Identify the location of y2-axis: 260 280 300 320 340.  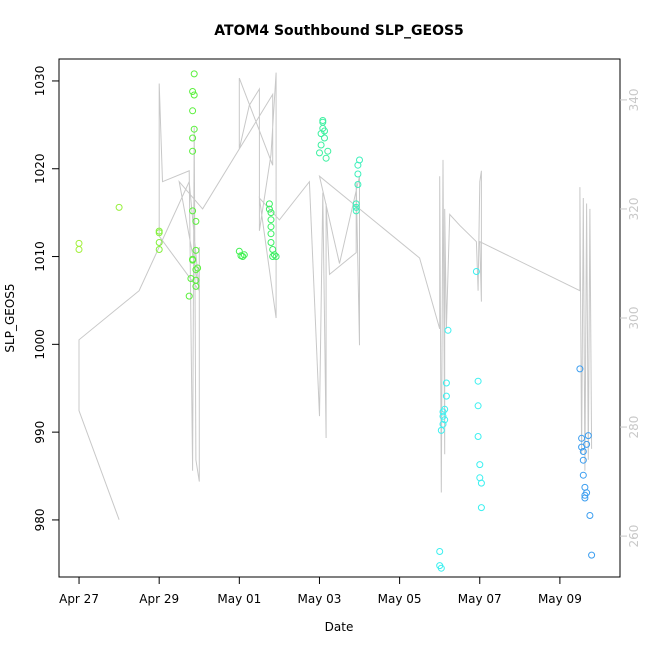
(630, 318).